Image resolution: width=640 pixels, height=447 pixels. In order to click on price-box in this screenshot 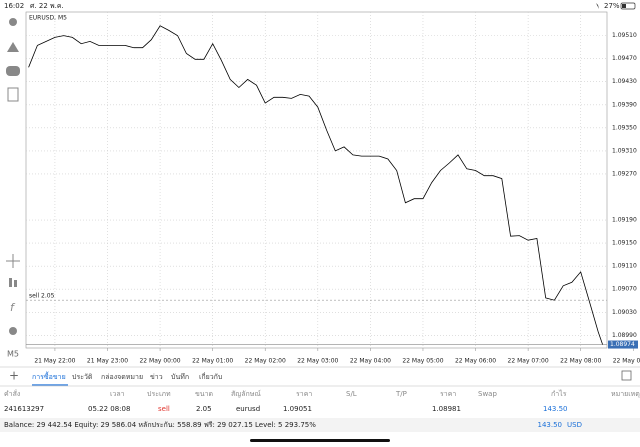, I will do `click(623, 344)`.